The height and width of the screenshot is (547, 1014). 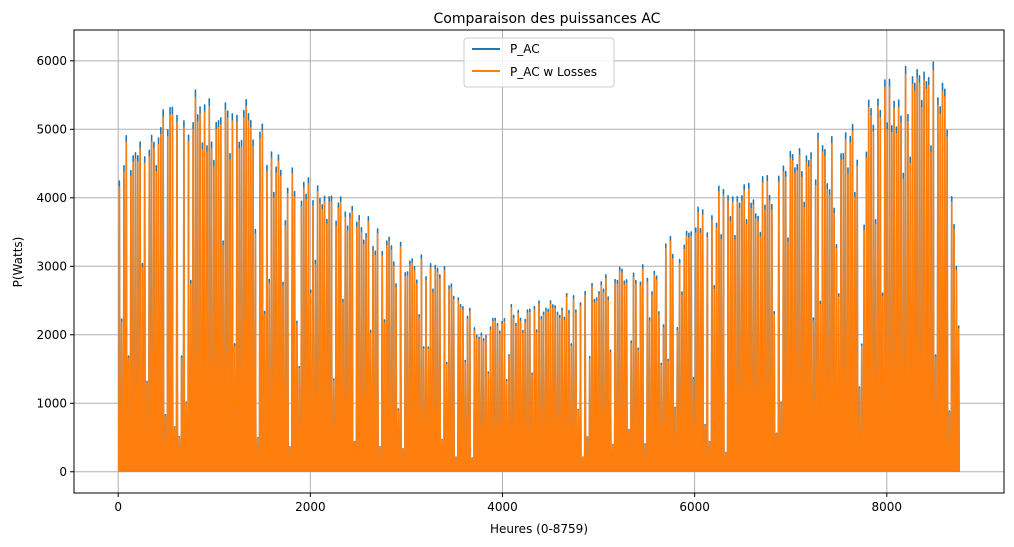 I want to click on x-tick-label-6000: 6000, so click(x=694, y=507).